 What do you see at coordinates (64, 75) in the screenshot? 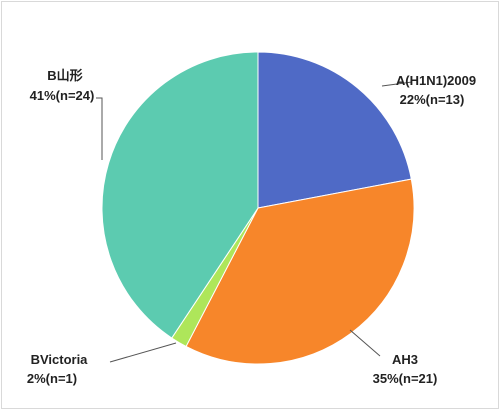
I see `slice-label-b-yamagata: B山形` at bounding box center [64, 75].